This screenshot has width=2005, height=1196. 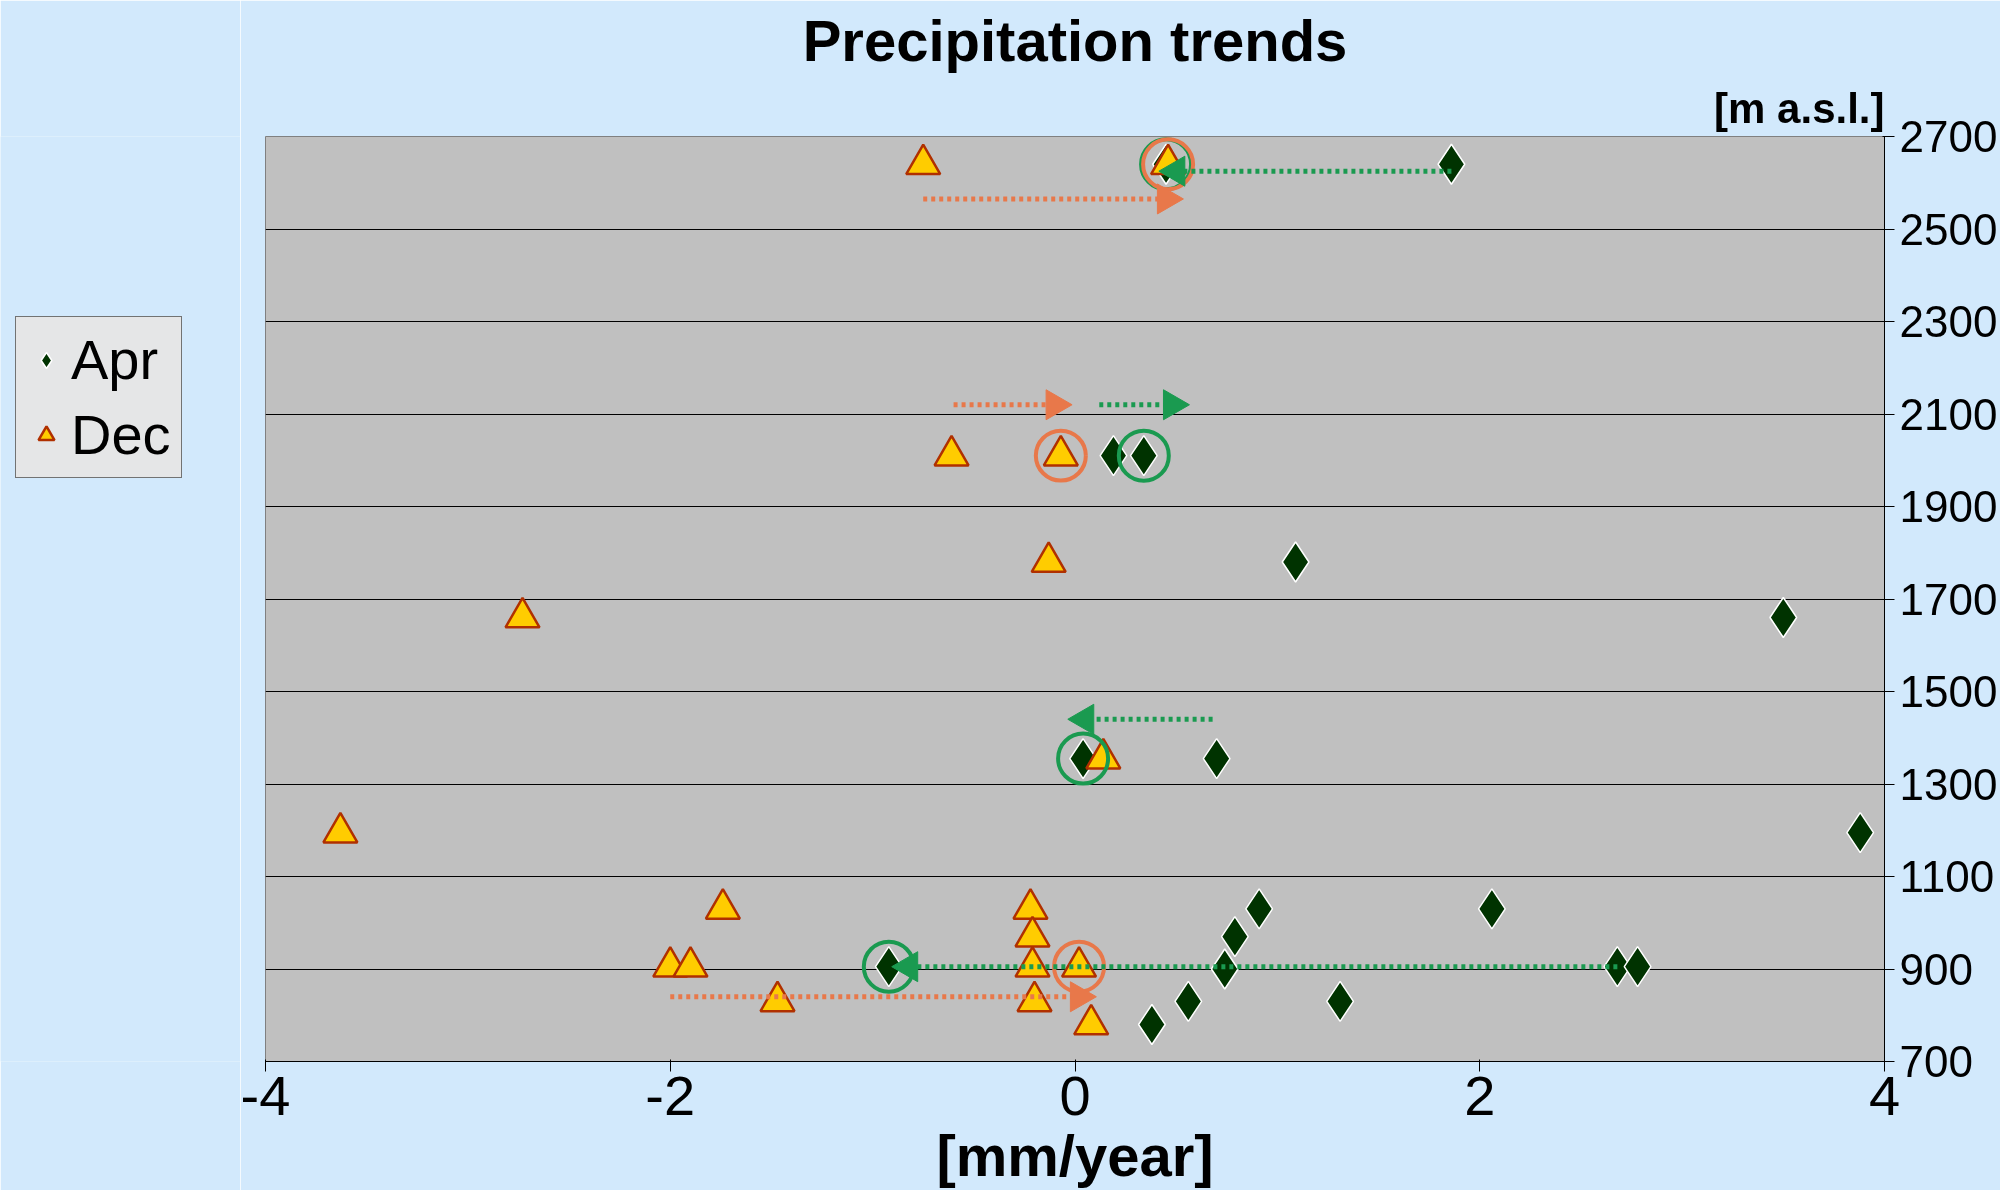 What do you see at coordinates (121, 434) in the screenshot?
I see `legend-label: Dec` at bounding box center [121, 434].